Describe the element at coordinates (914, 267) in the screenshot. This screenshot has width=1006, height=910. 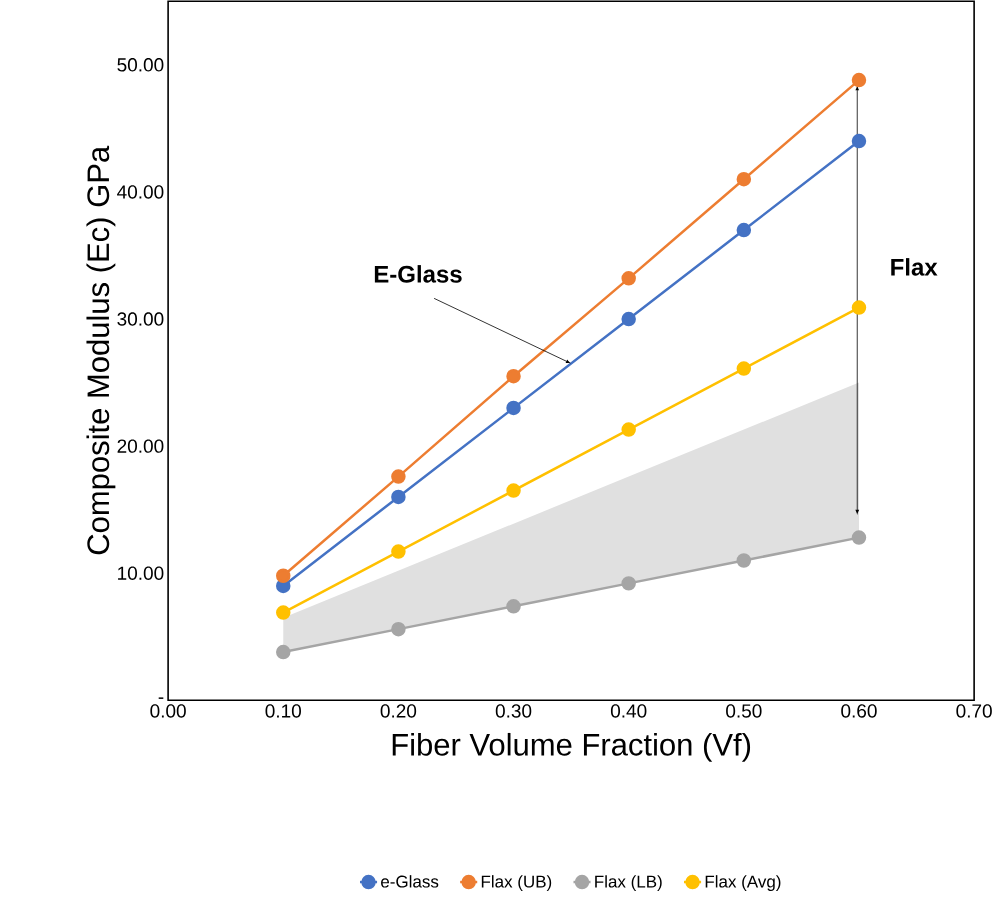
I see `annotation: Flax` at that location.